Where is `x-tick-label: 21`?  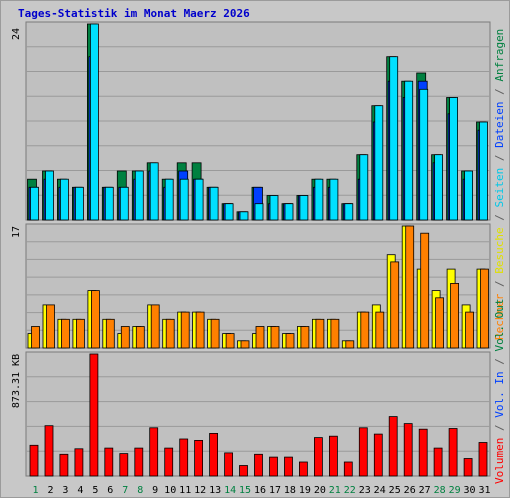
x-tick-label: 21 is located at coordinates (335, 490).